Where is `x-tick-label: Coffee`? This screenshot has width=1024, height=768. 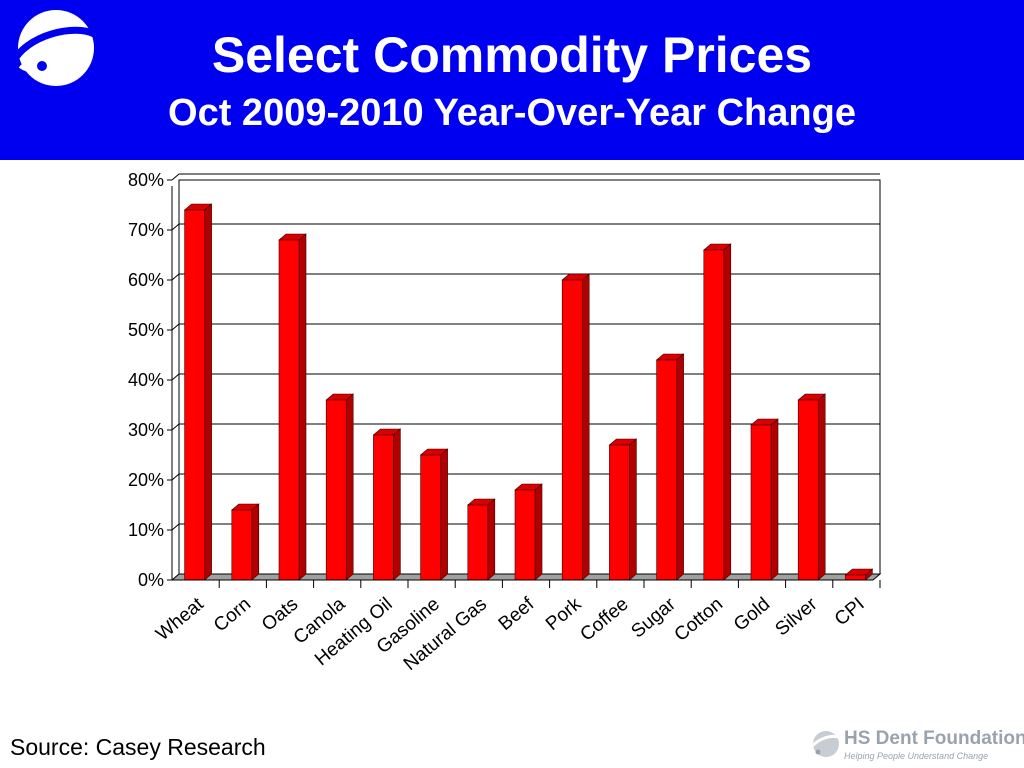
x-tick-label: Coffee is located at coordinates (604, 620).